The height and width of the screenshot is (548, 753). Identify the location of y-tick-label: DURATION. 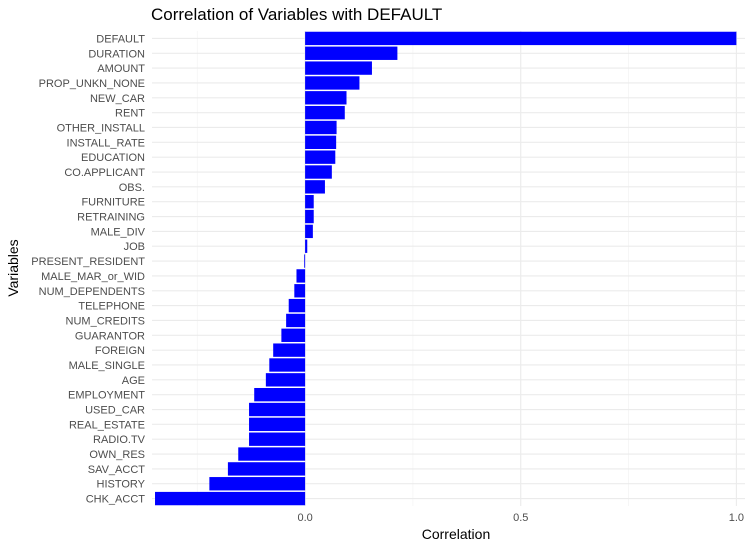
(116, 54).